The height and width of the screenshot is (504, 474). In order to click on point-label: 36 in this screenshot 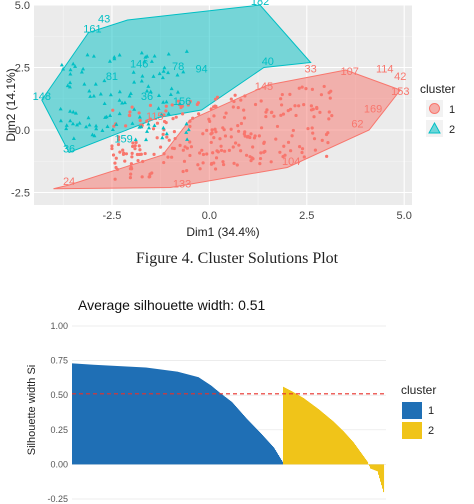, I will do `click(69, 150)`.